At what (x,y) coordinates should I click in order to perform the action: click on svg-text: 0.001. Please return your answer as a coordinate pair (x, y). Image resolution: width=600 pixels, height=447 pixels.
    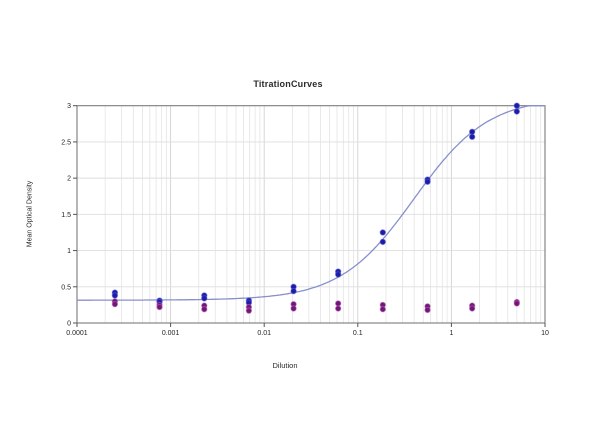
    Looking at the image, I should click on (171, 333).